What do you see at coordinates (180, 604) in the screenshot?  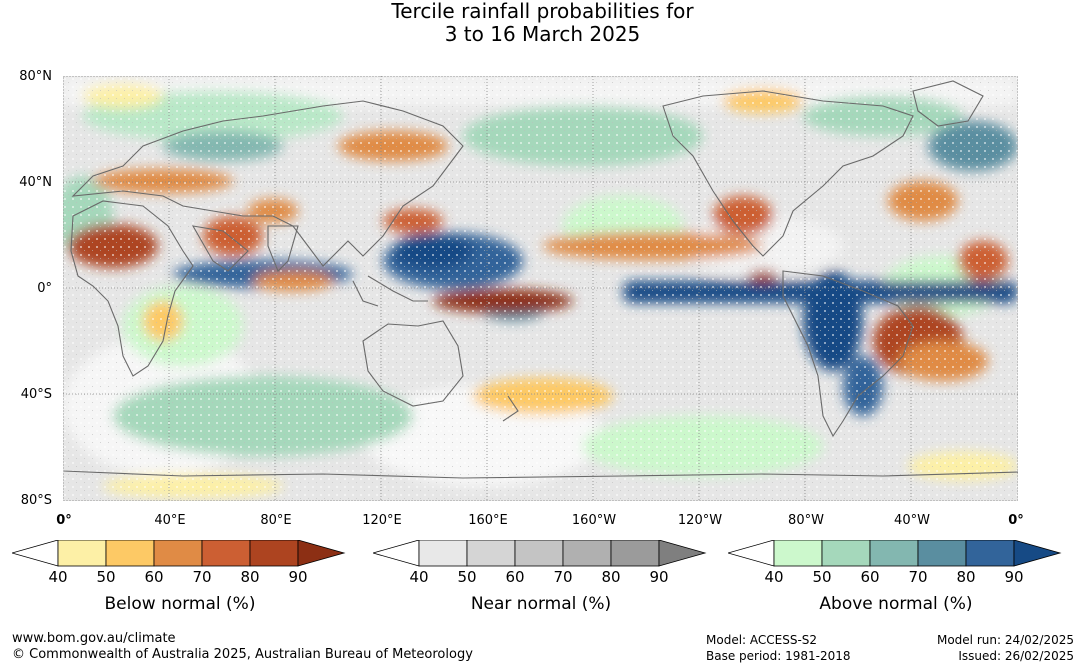 I see `colorbar-below-label: Below normal (%)` at bounding box center [180, 604].